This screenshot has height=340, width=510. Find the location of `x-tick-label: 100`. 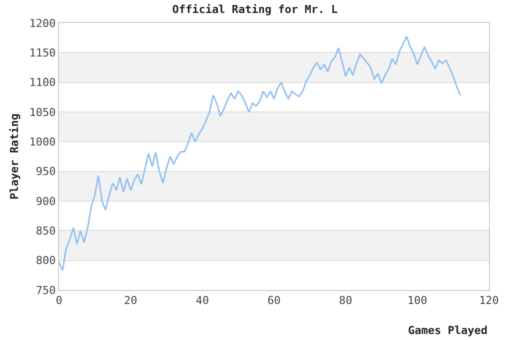

x-tick-label: 100 is located at coordinates (417, 301).